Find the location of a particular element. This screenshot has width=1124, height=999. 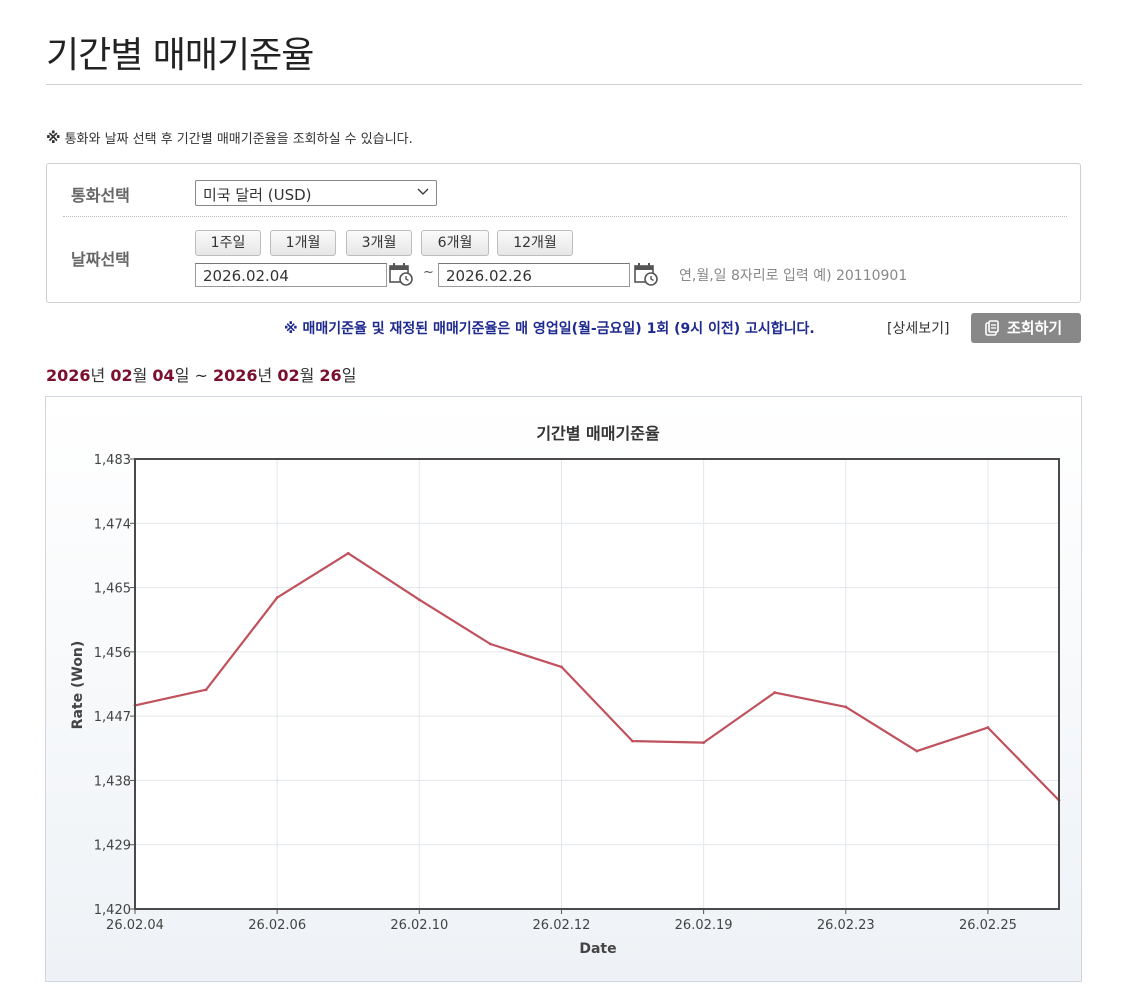

date-format-hint: 연,월,일 8자리로 입력 예) 20110901 is located at coordinates (793, 276).